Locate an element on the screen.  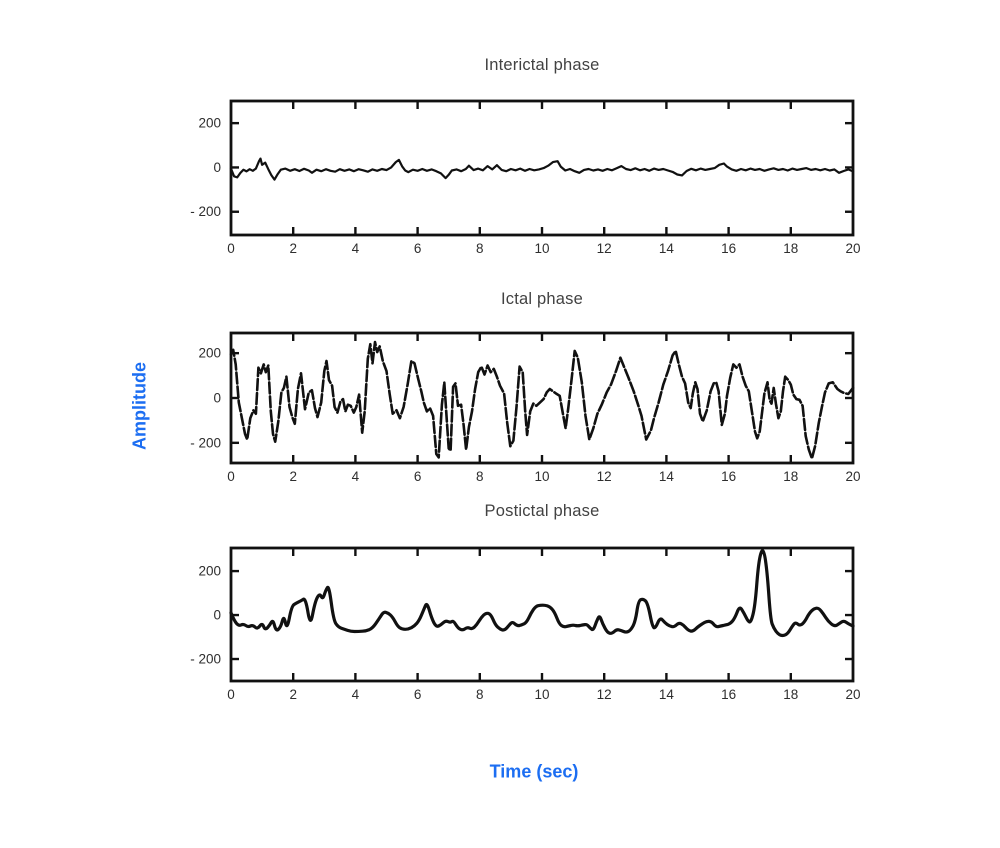
chart-title-ictal: Ictal phase is located at coordinates (541, 299).